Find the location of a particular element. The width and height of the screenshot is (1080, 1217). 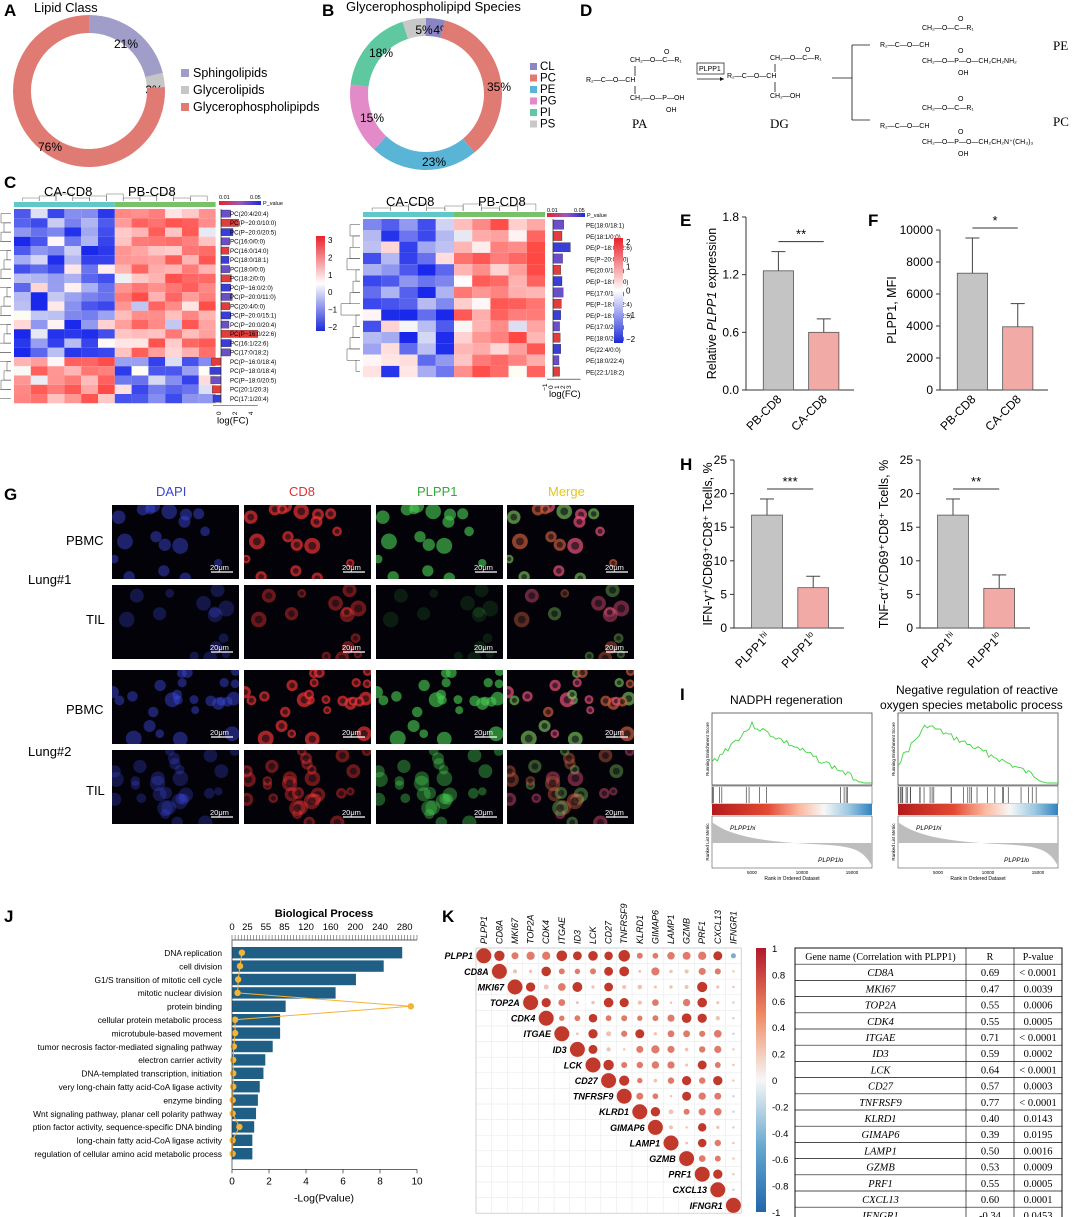

svg-text: CH₂—O—P—O—CH₂CH₂N⁺(CH₃)₃ is located at coordinates (977, 142).